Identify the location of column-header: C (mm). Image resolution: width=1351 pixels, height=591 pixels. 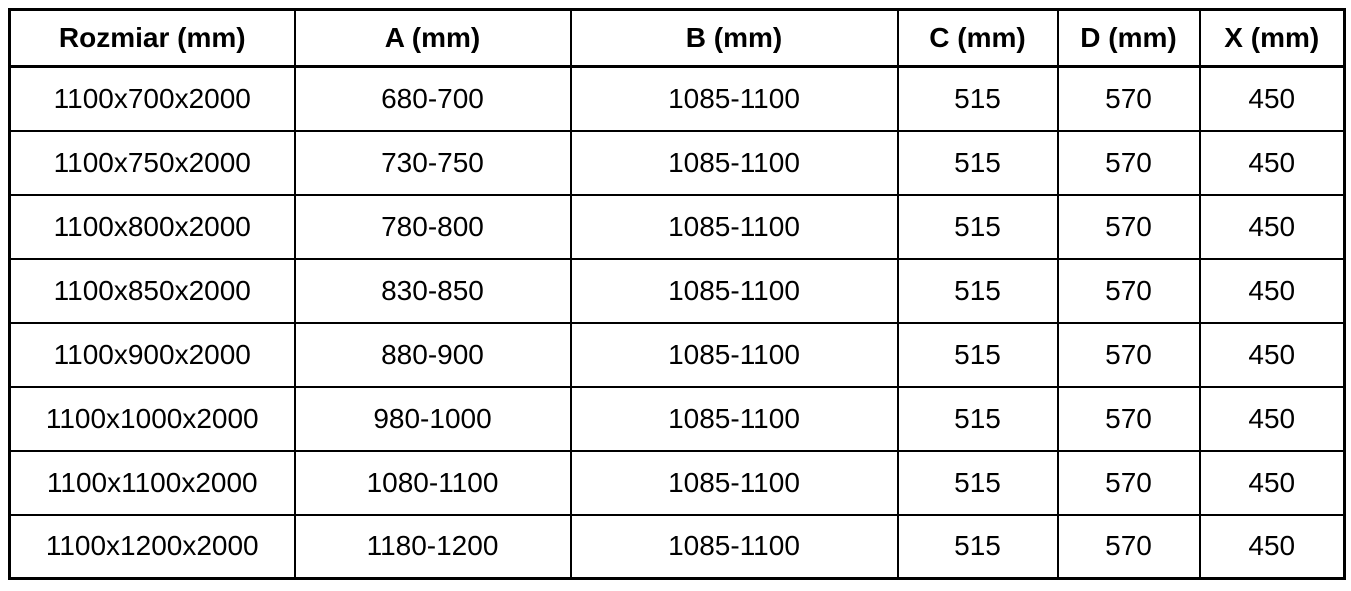
(977, 38).